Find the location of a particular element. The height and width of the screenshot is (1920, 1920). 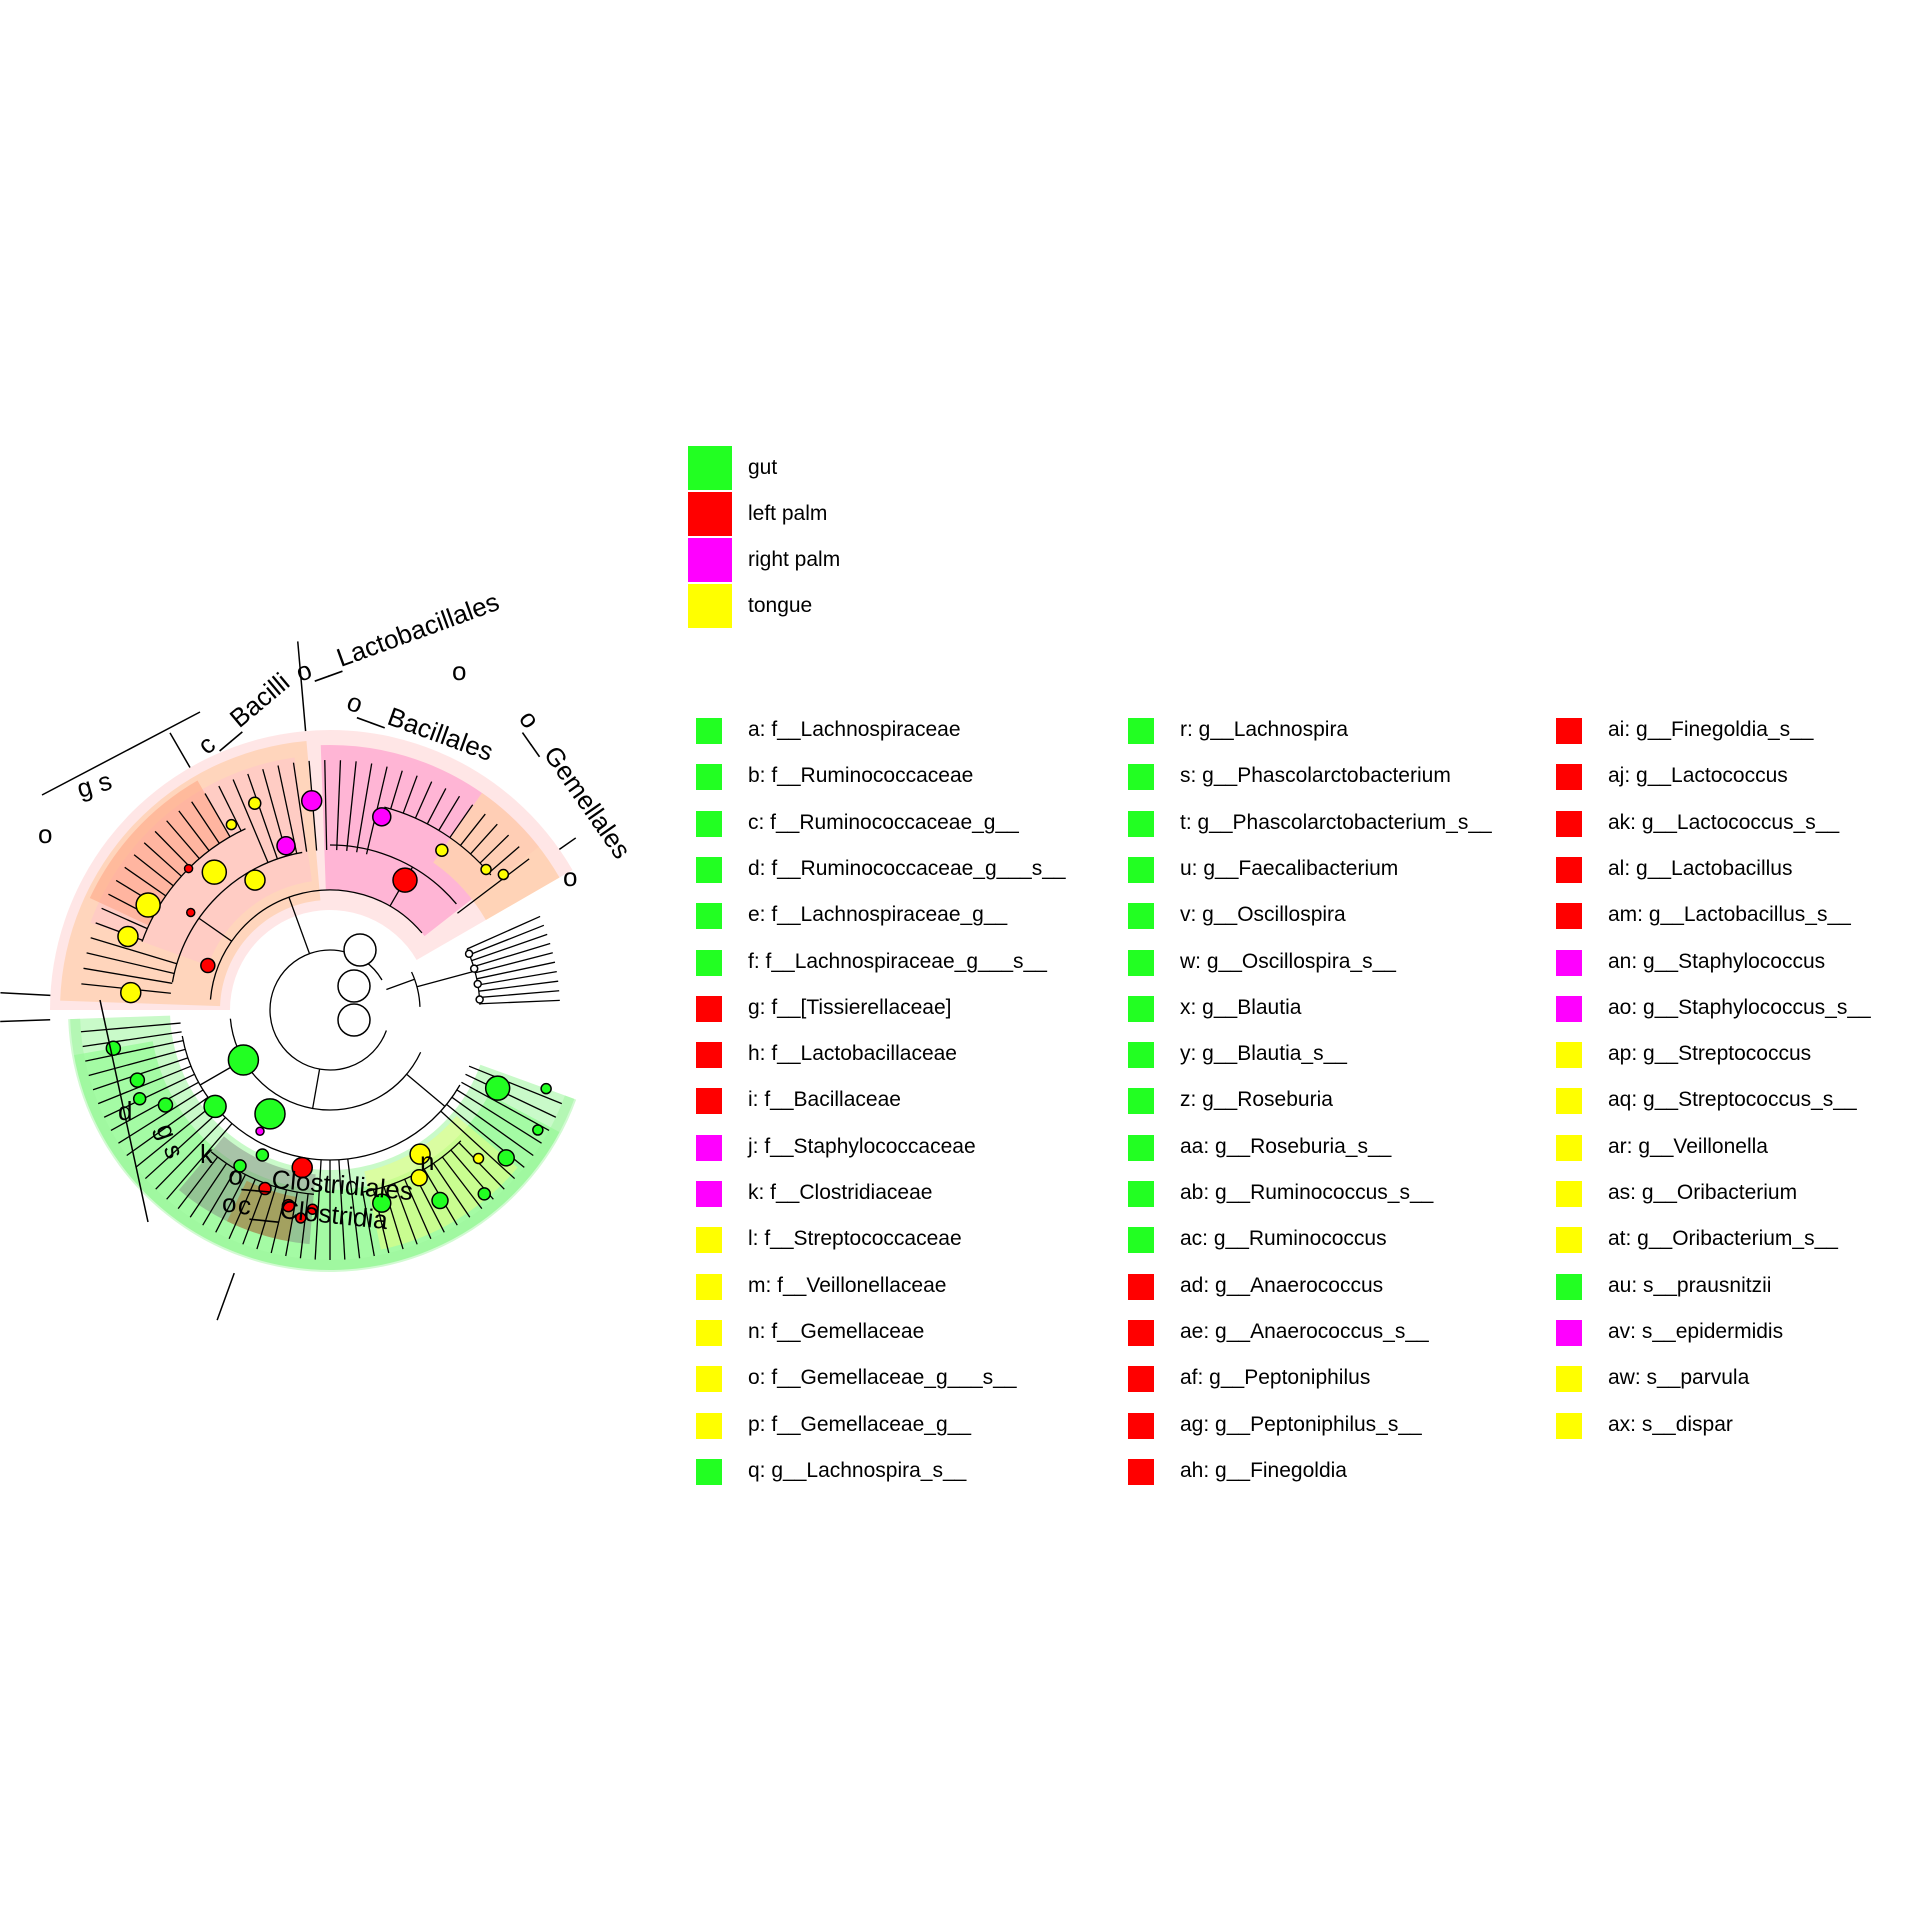

abbreviation-label: ao: g__Staphylococcus_s__ is located at coordinates (1739, 1007).